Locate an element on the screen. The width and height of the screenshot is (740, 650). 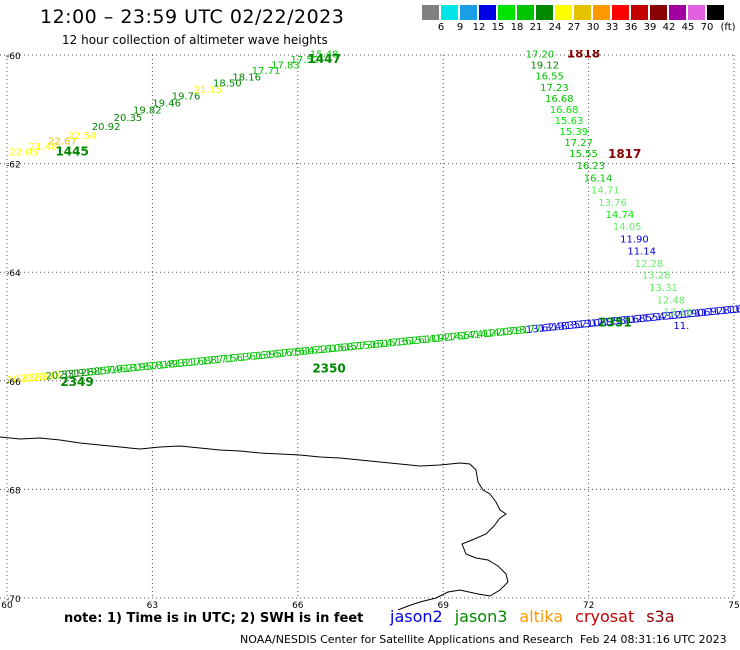
wave-height-label: 17.83 is located at coordinates (285, 66).